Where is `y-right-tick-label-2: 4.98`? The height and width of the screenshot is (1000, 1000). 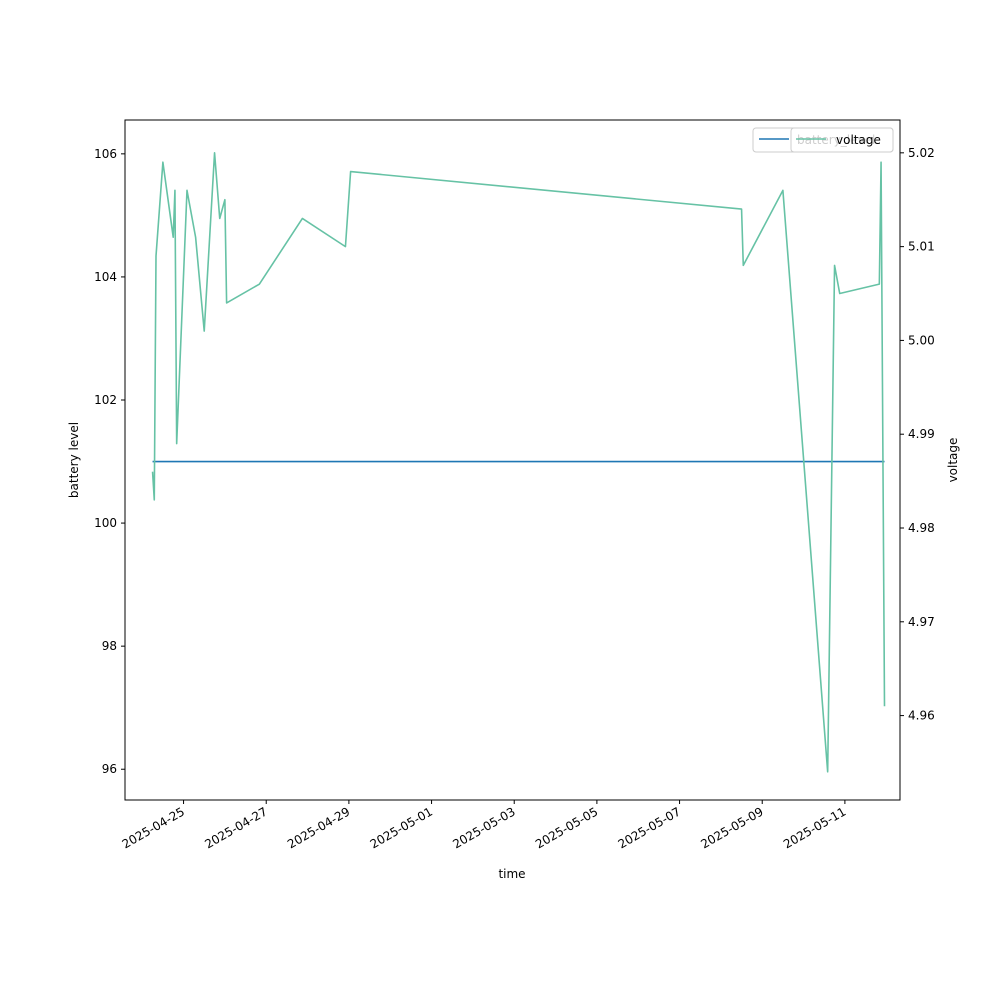
y-right-tick-label-2: 4.98 is located at coordinates (921, 528).